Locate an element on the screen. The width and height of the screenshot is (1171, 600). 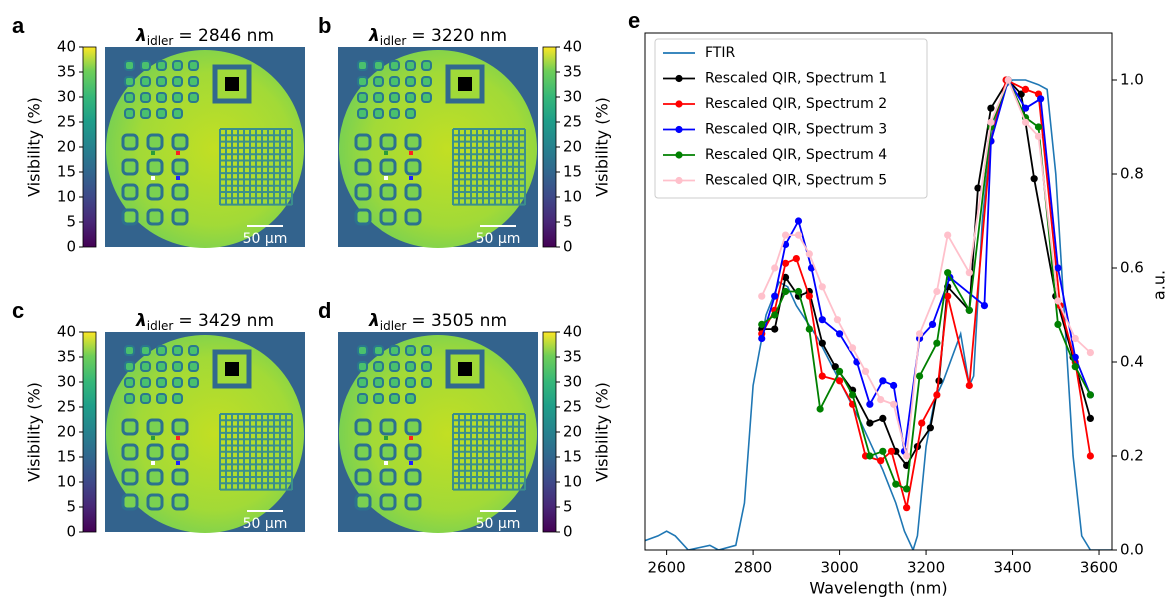
x-tick-label: 3600 is located at coordinates (1099, 568).